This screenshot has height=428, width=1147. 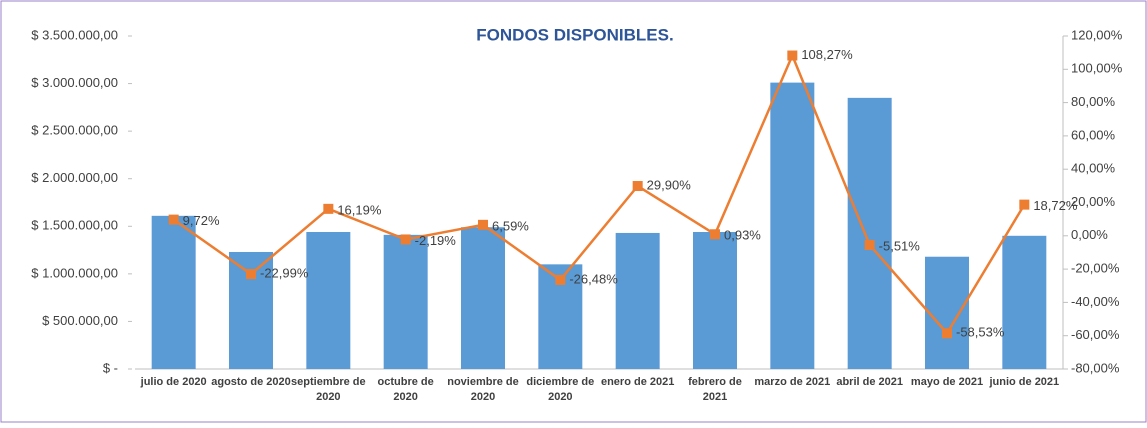 What do you see at coordinates (574, 34) in the screenshot?
I see `chart-title: FONDOS DISPONIBLES.` at bounding box center [574, 34].